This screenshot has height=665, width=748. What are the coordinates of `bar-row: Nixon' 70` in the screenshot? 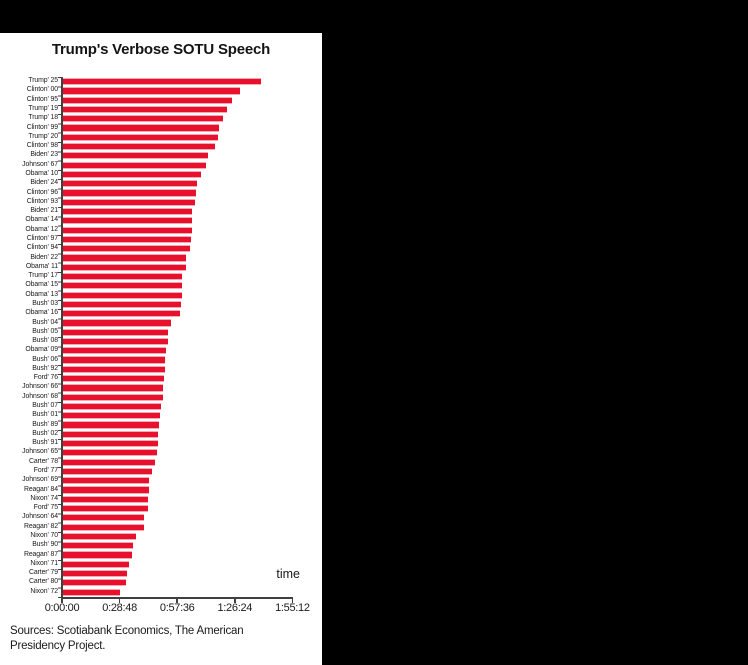 It's located at (161, 536).